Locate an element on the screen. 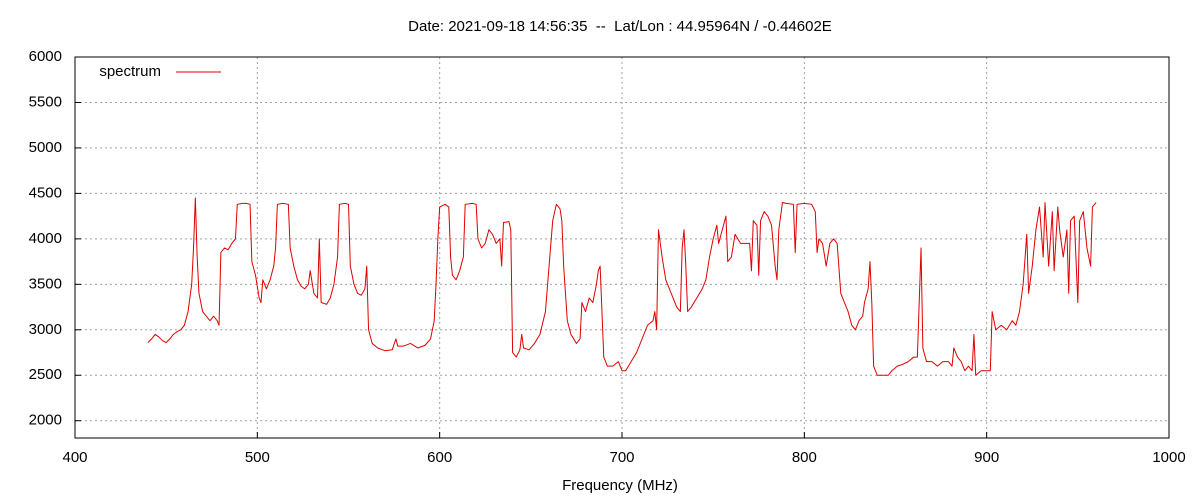 This screenshot has width=1200, height=500. y-tick-label: 6000 is located at coordinates (45, 56).